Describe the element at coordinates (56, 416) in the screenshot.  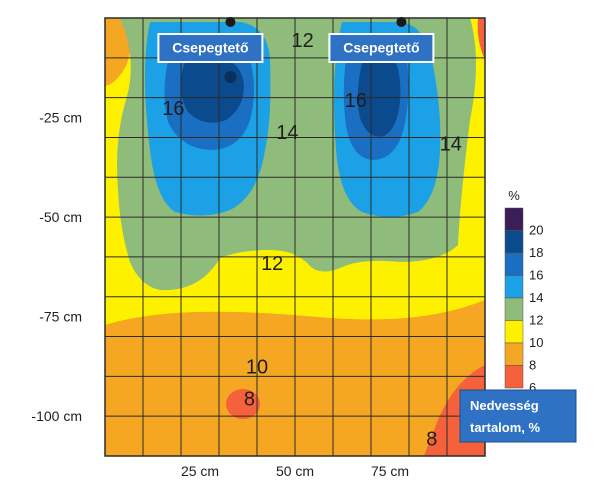
I see `y-tick-label: -100 cm` at that location.